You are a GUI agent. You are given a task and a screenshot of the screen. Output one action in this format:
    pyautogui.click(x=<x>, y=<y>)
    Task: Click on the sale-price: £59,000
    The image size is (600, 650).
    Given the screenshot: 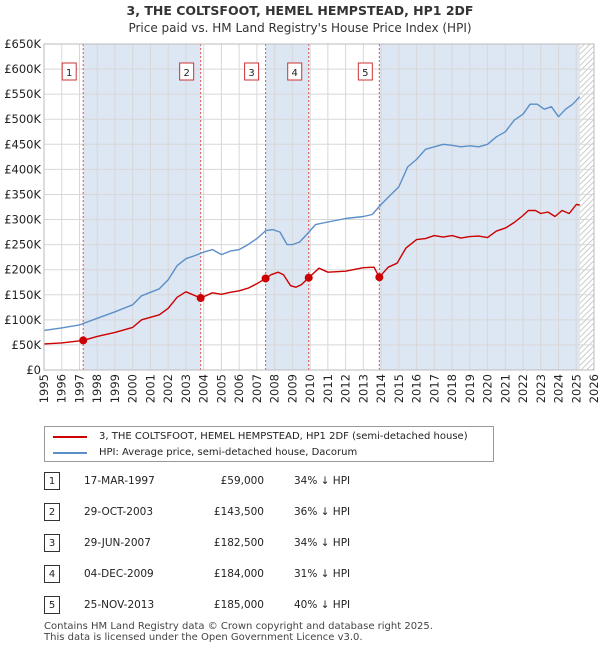 What is the action you would take?
    pyautogui.click(x=242, y=481)
    